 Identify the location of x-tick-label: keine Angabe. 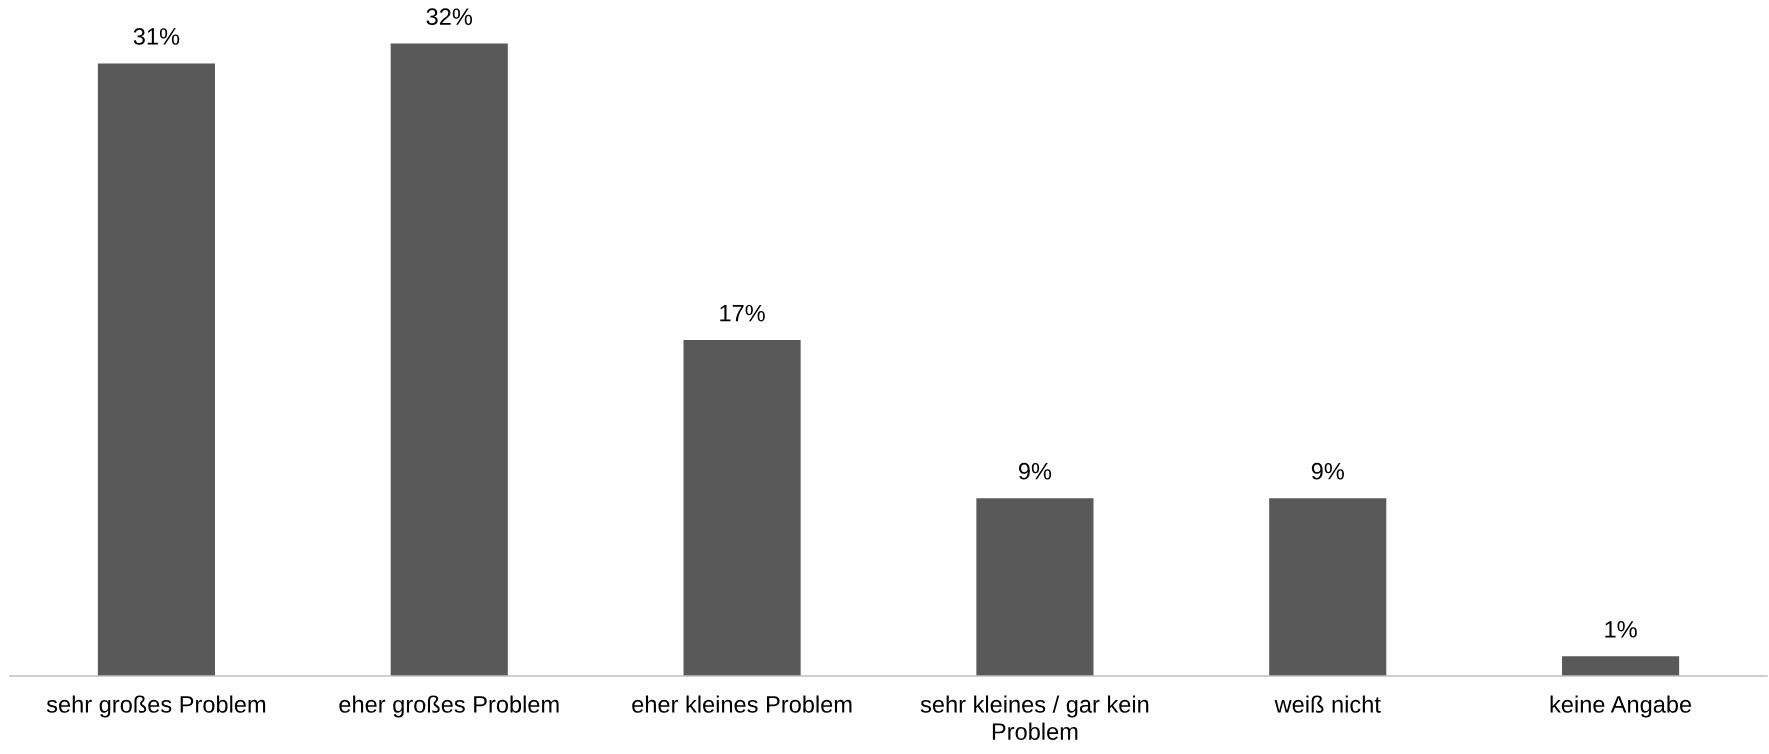
(1621, 706).